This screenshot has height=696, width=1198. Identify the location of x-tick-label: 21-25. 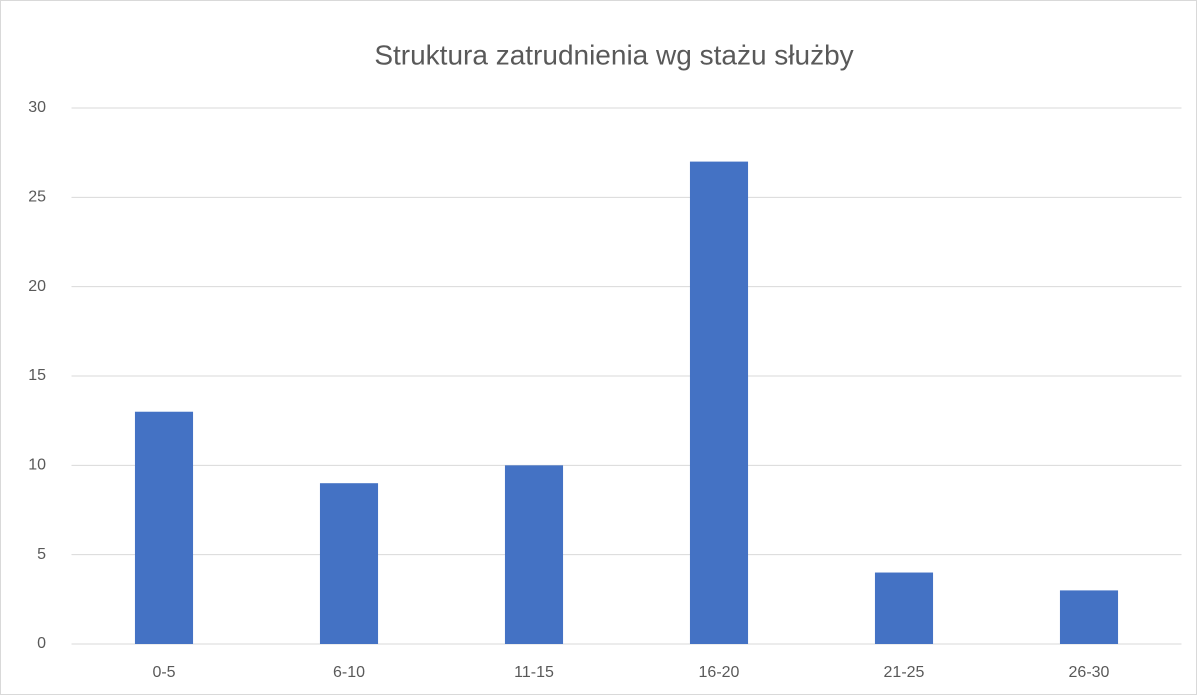
(904, 672).